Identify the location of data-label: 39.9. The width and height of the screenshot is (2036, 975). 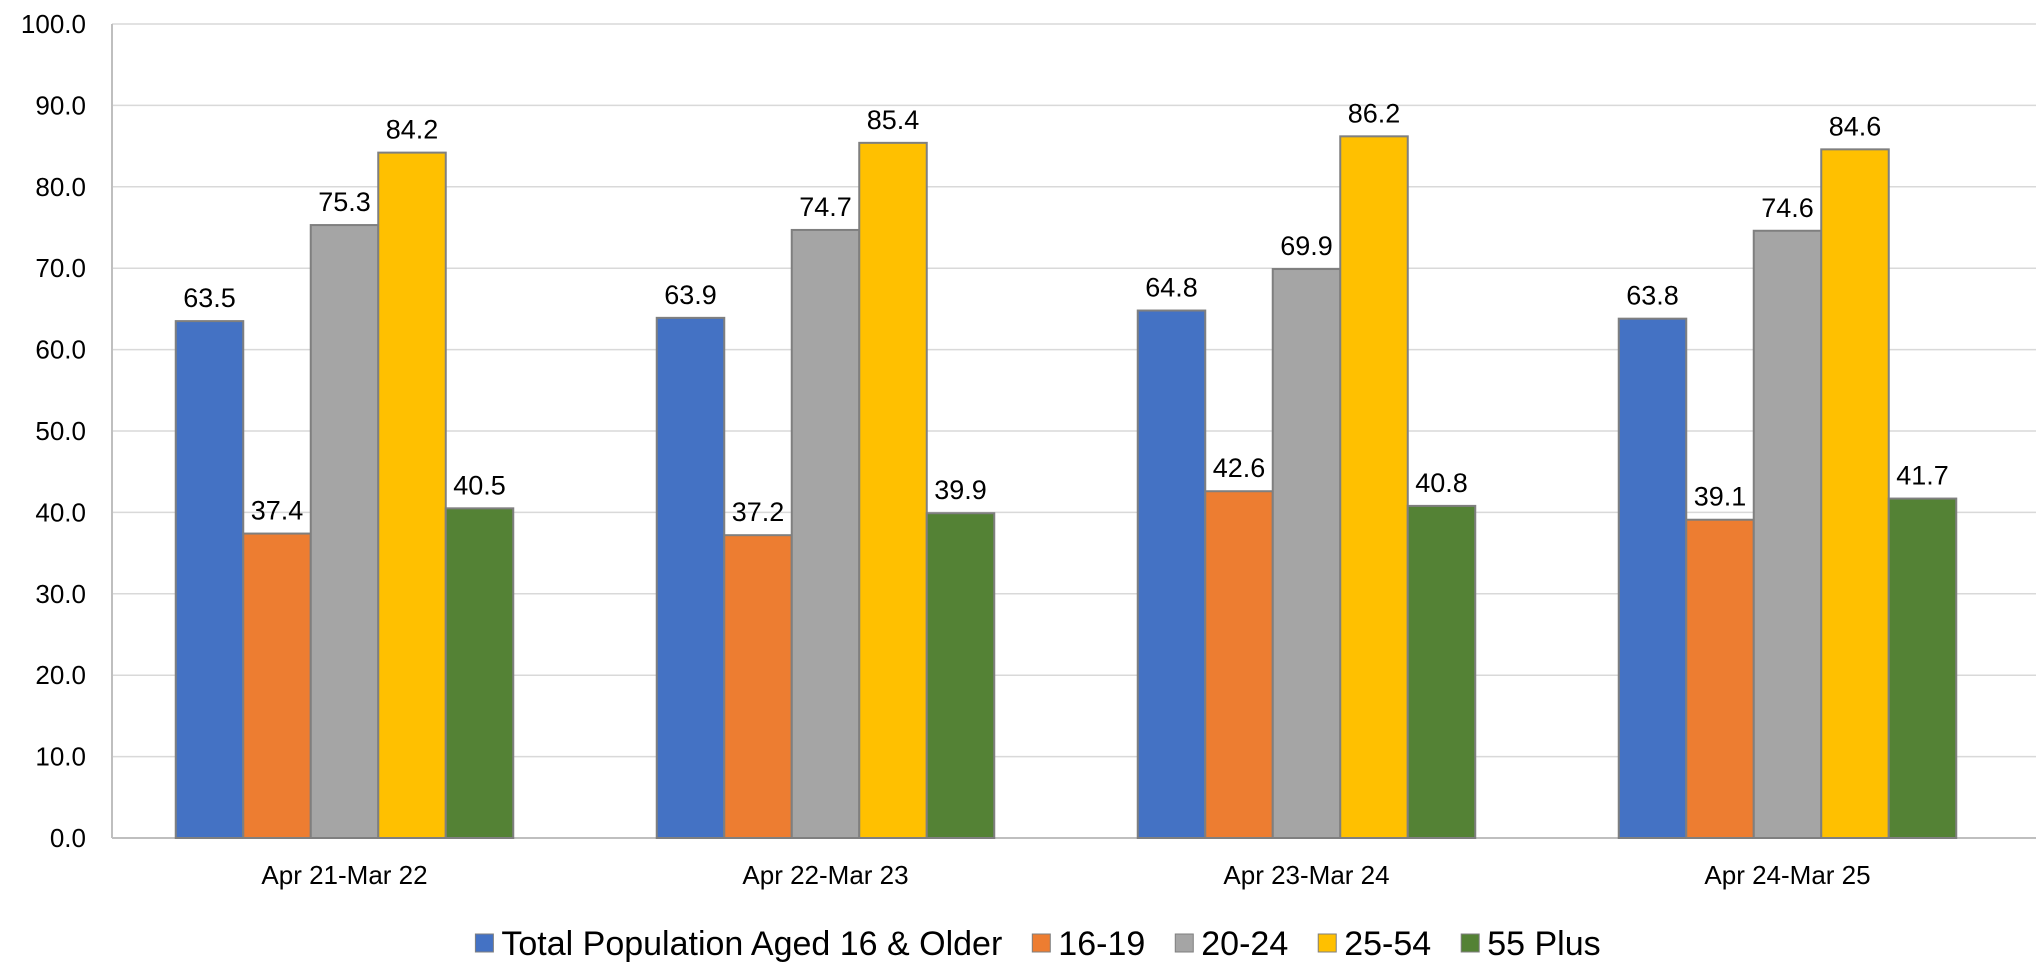
(960, 490).